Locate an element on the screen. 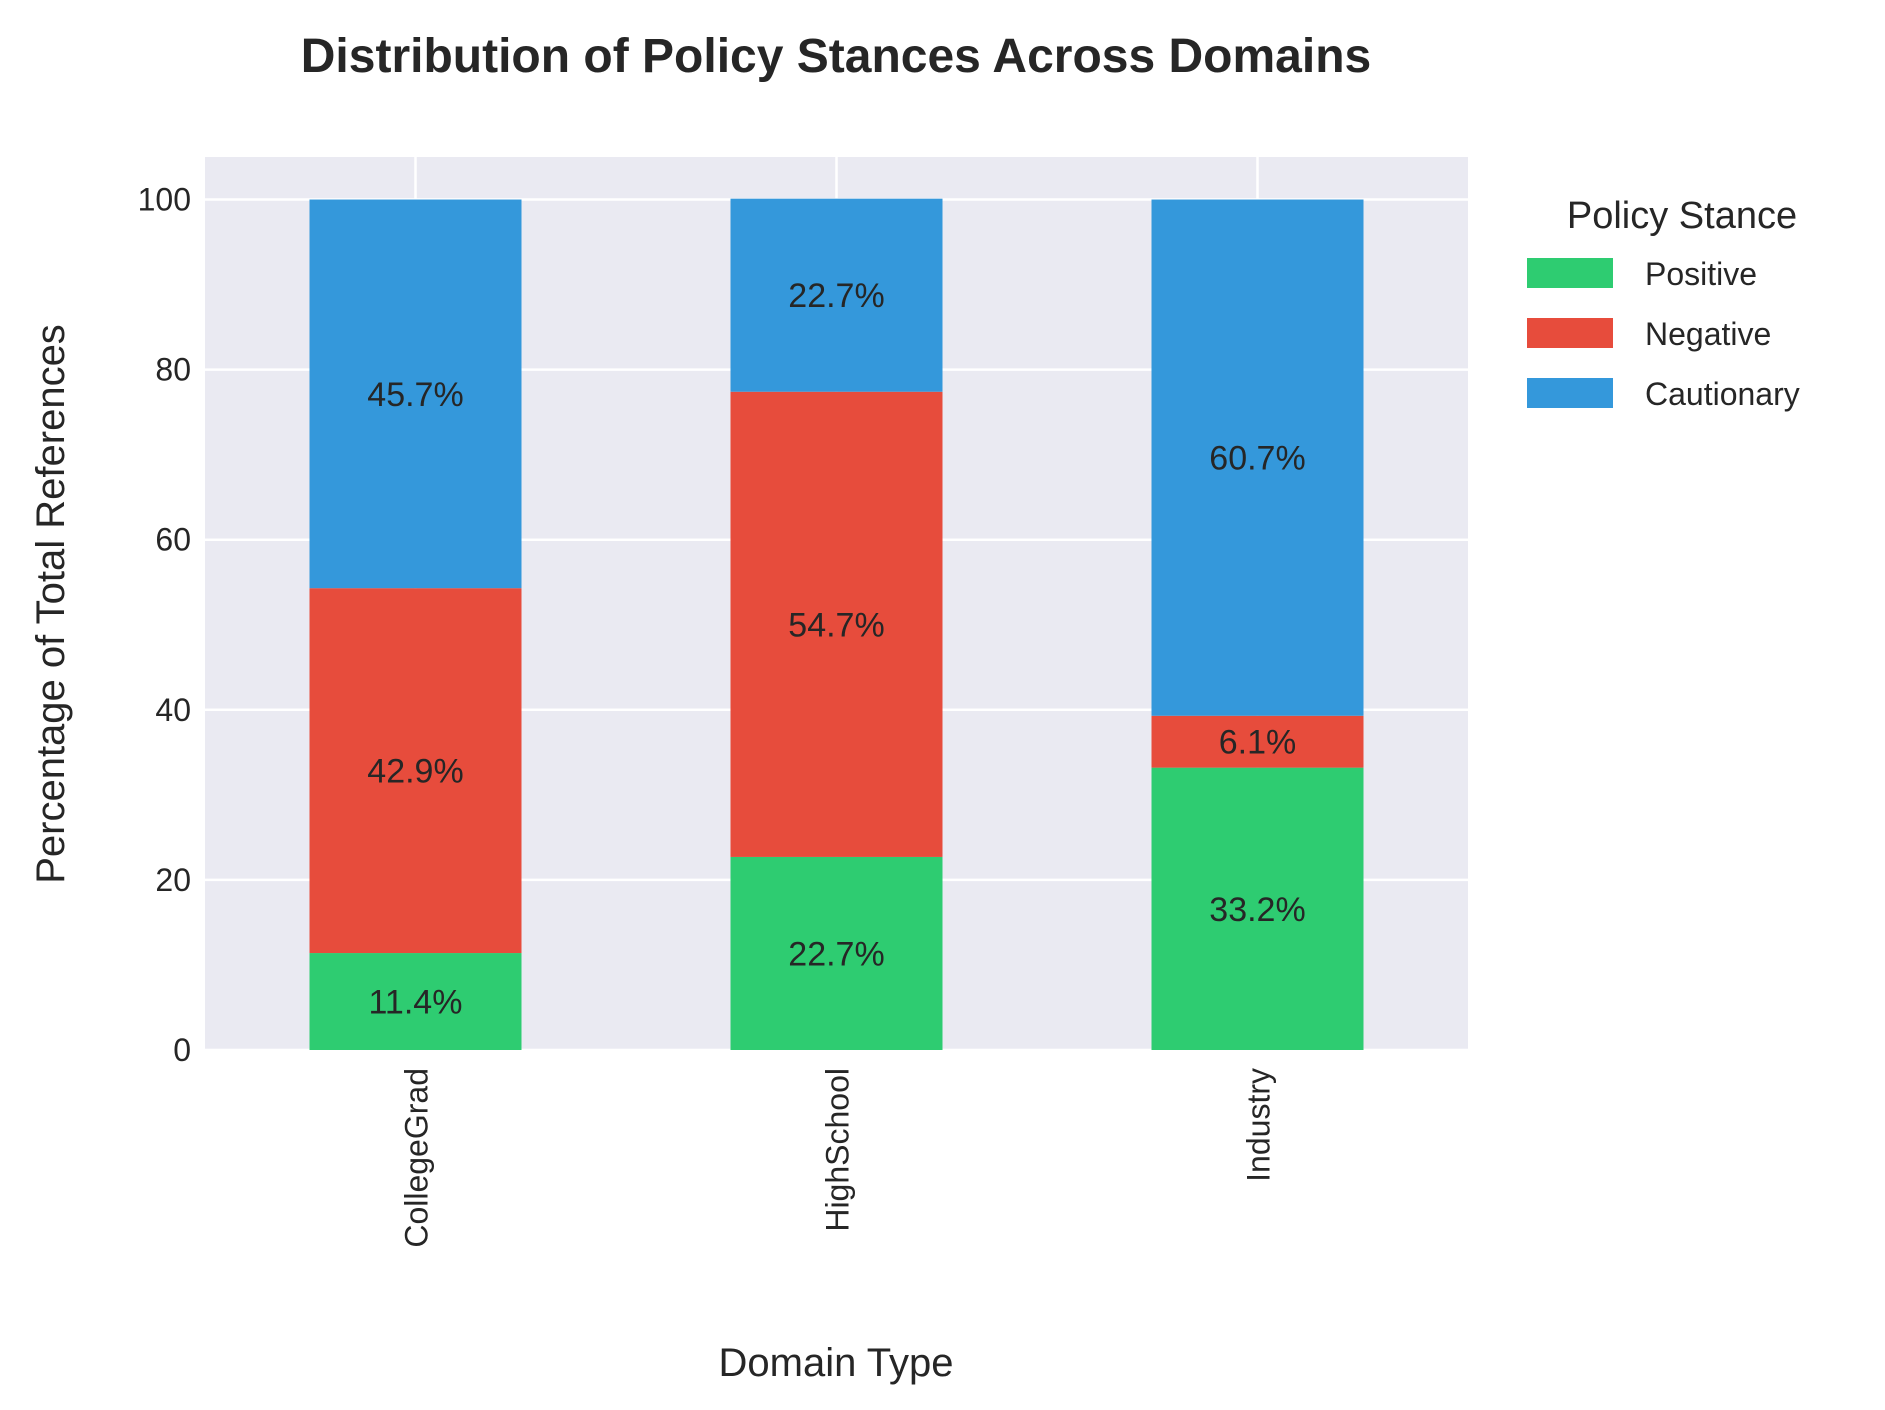 This screenshot has height=1410, width=1885. data-label: 11.4% is located at coordinates (416, 1003).